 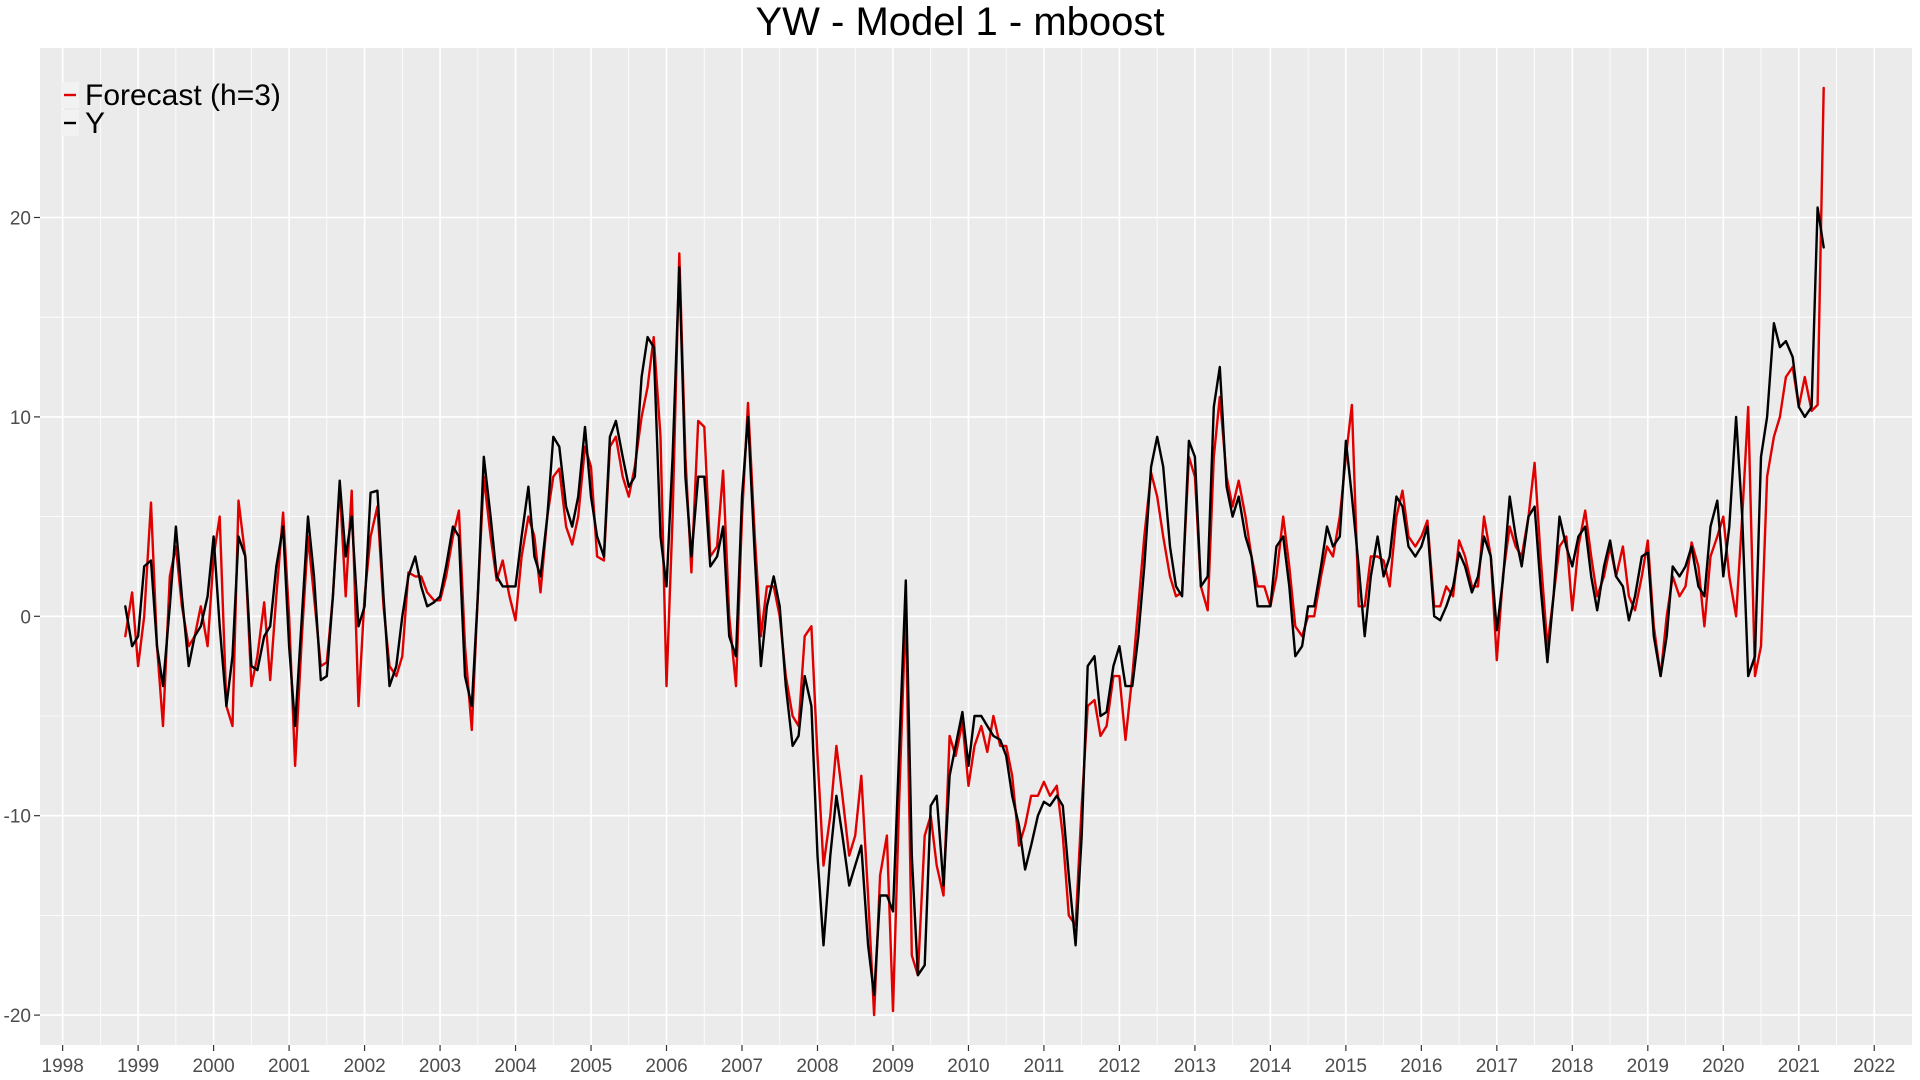 I want to click on legend-label-y: Y, so click(x=95, y=123).